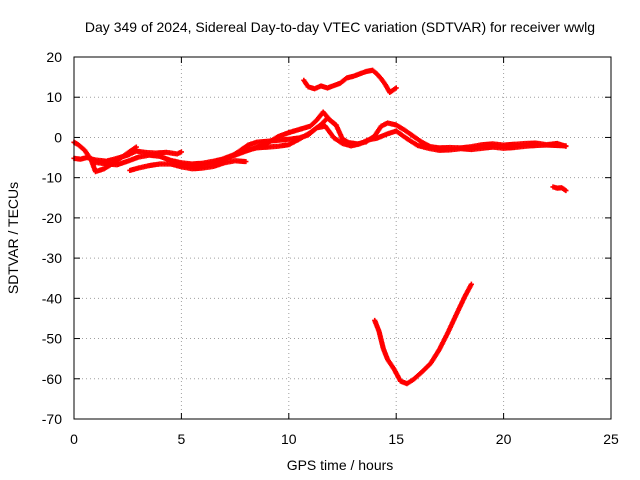 The width and height of the screenshot is (640, 480). Describe the element at coordinates (54, 57) in the screenshot. I see `y-tick-label: 20` at that location.